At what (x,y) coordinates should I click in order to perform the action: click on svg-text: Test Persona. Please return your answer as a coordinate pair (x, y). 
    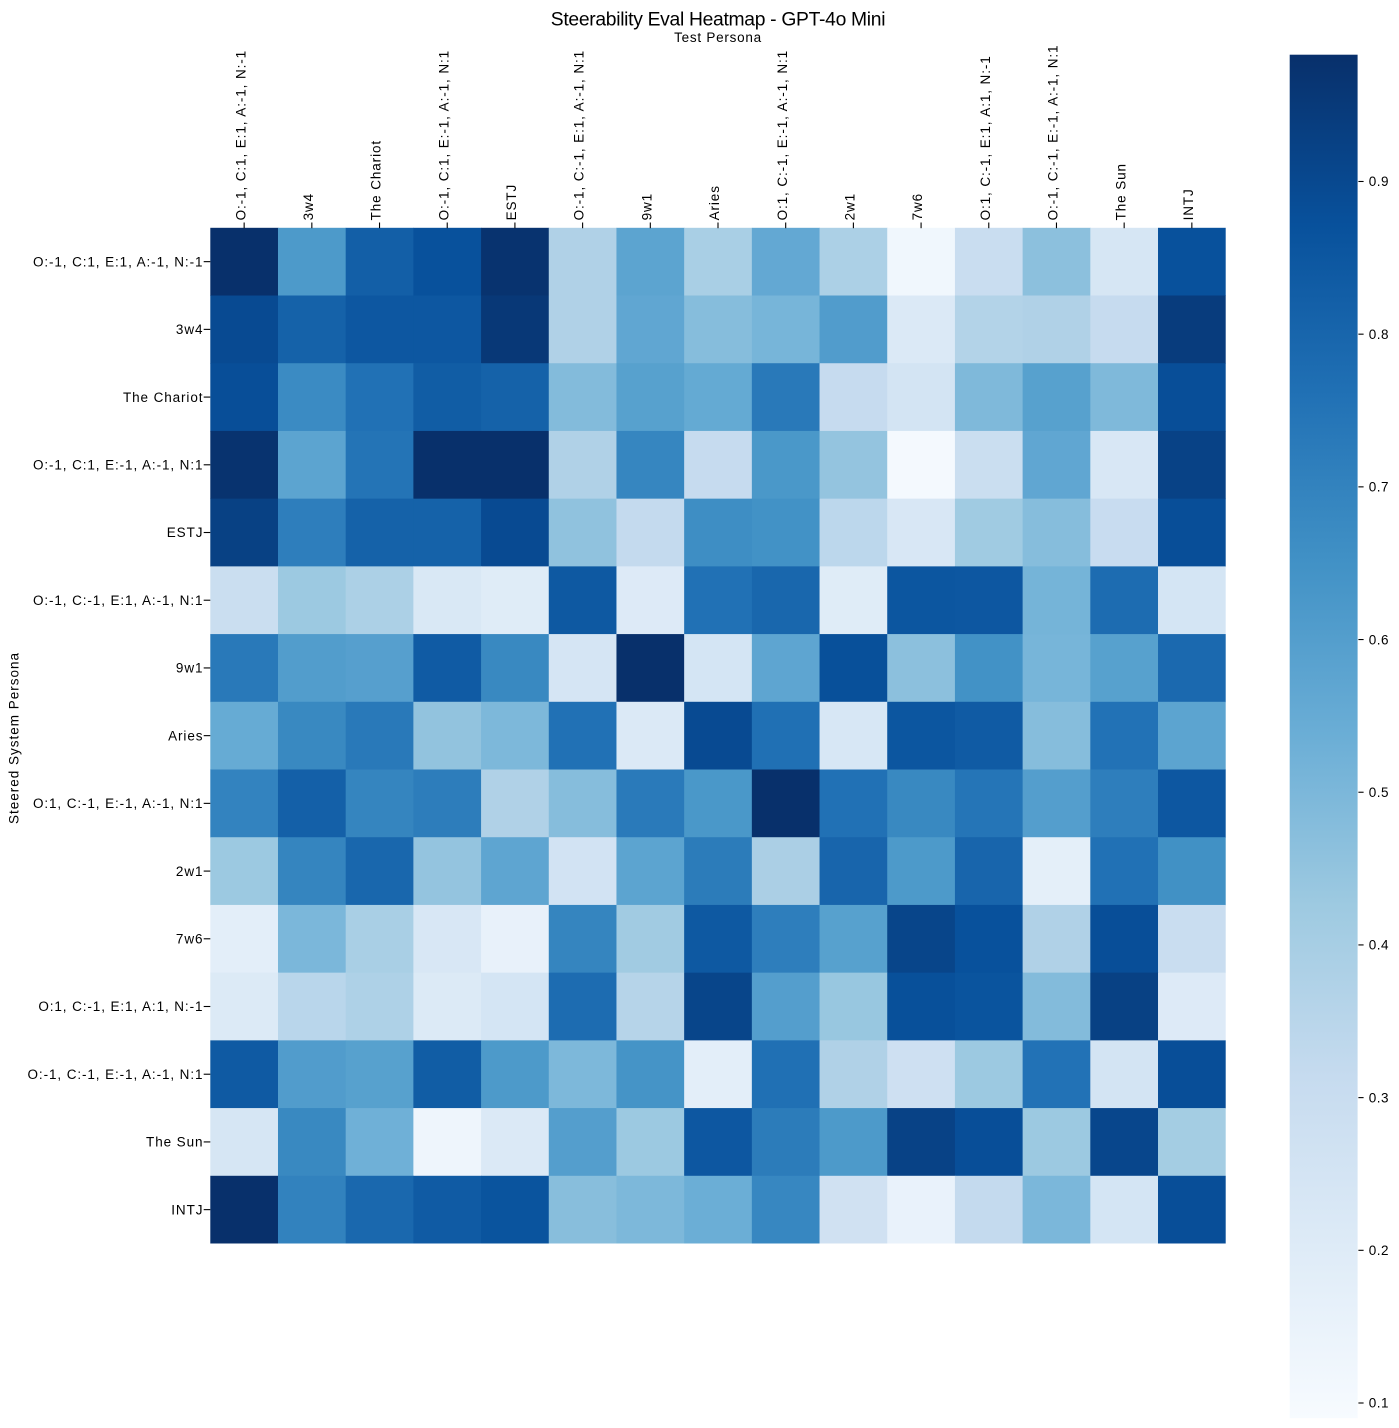
    Looking at the image, I should click on (718, 37).